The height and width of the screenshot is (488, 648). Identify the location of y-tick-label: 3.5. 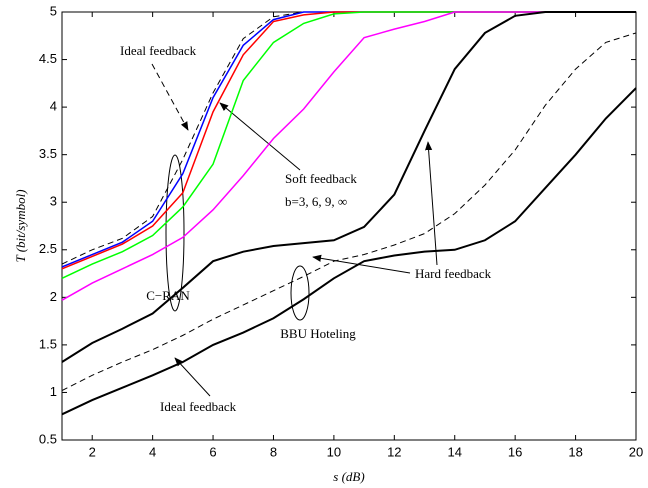
(48, 153).